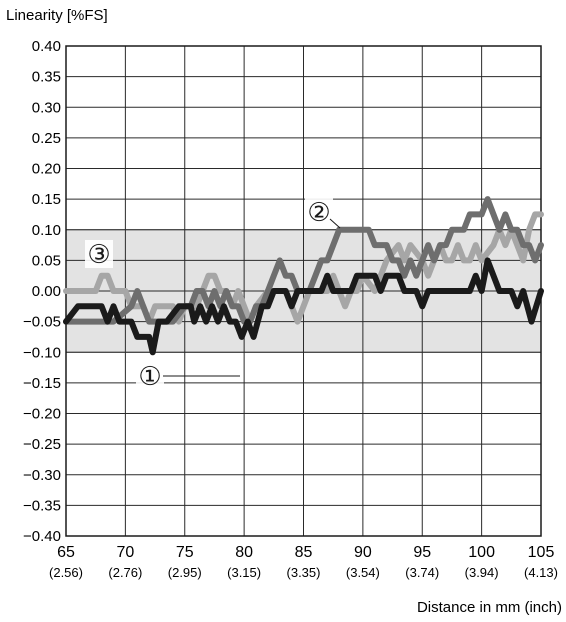 The height and width of the screenshot is (622, 566). What do you see at coordinates (125, 572) in the screenshot?
I see `x-tick-label-inch: (2.76)` at bounding box center [125, 572].